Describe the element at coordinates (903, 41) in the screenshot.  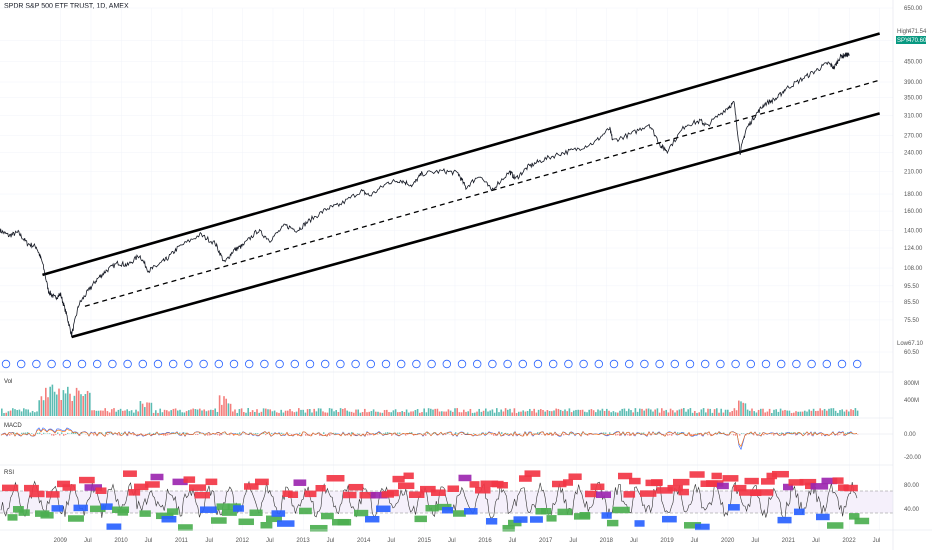
I see `ticker-tag: SPY` at that location.